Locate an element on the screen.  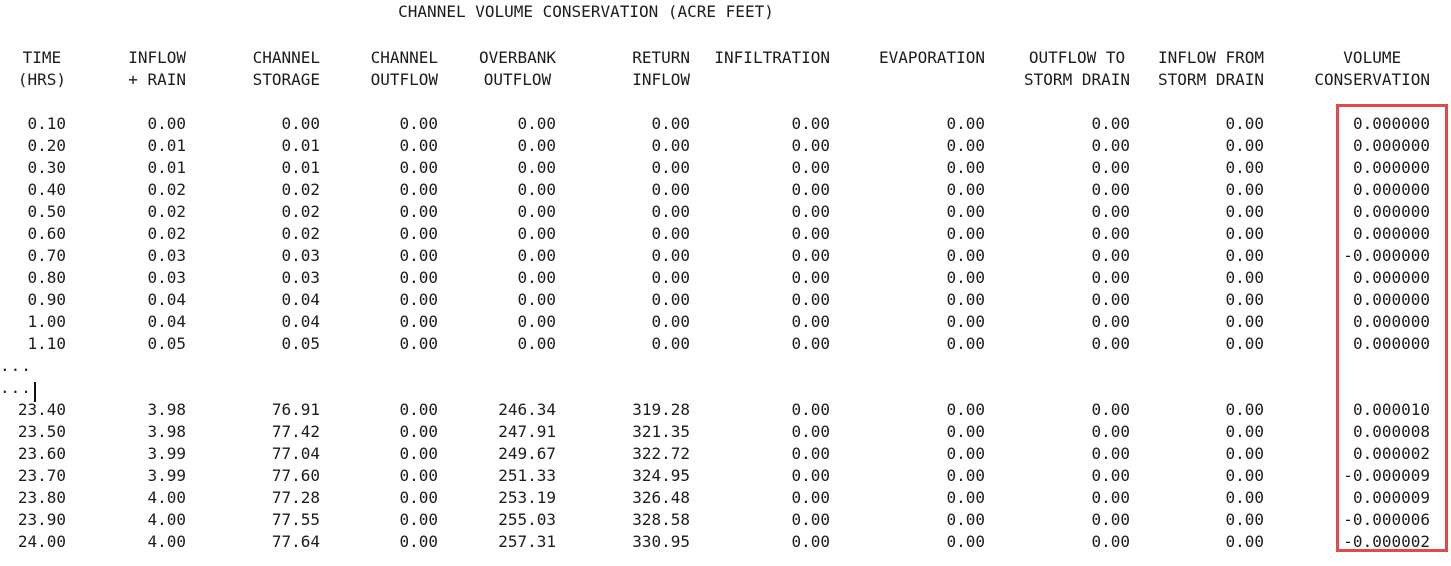
table-cell: 77.28 is located at coordinates (295, 497).